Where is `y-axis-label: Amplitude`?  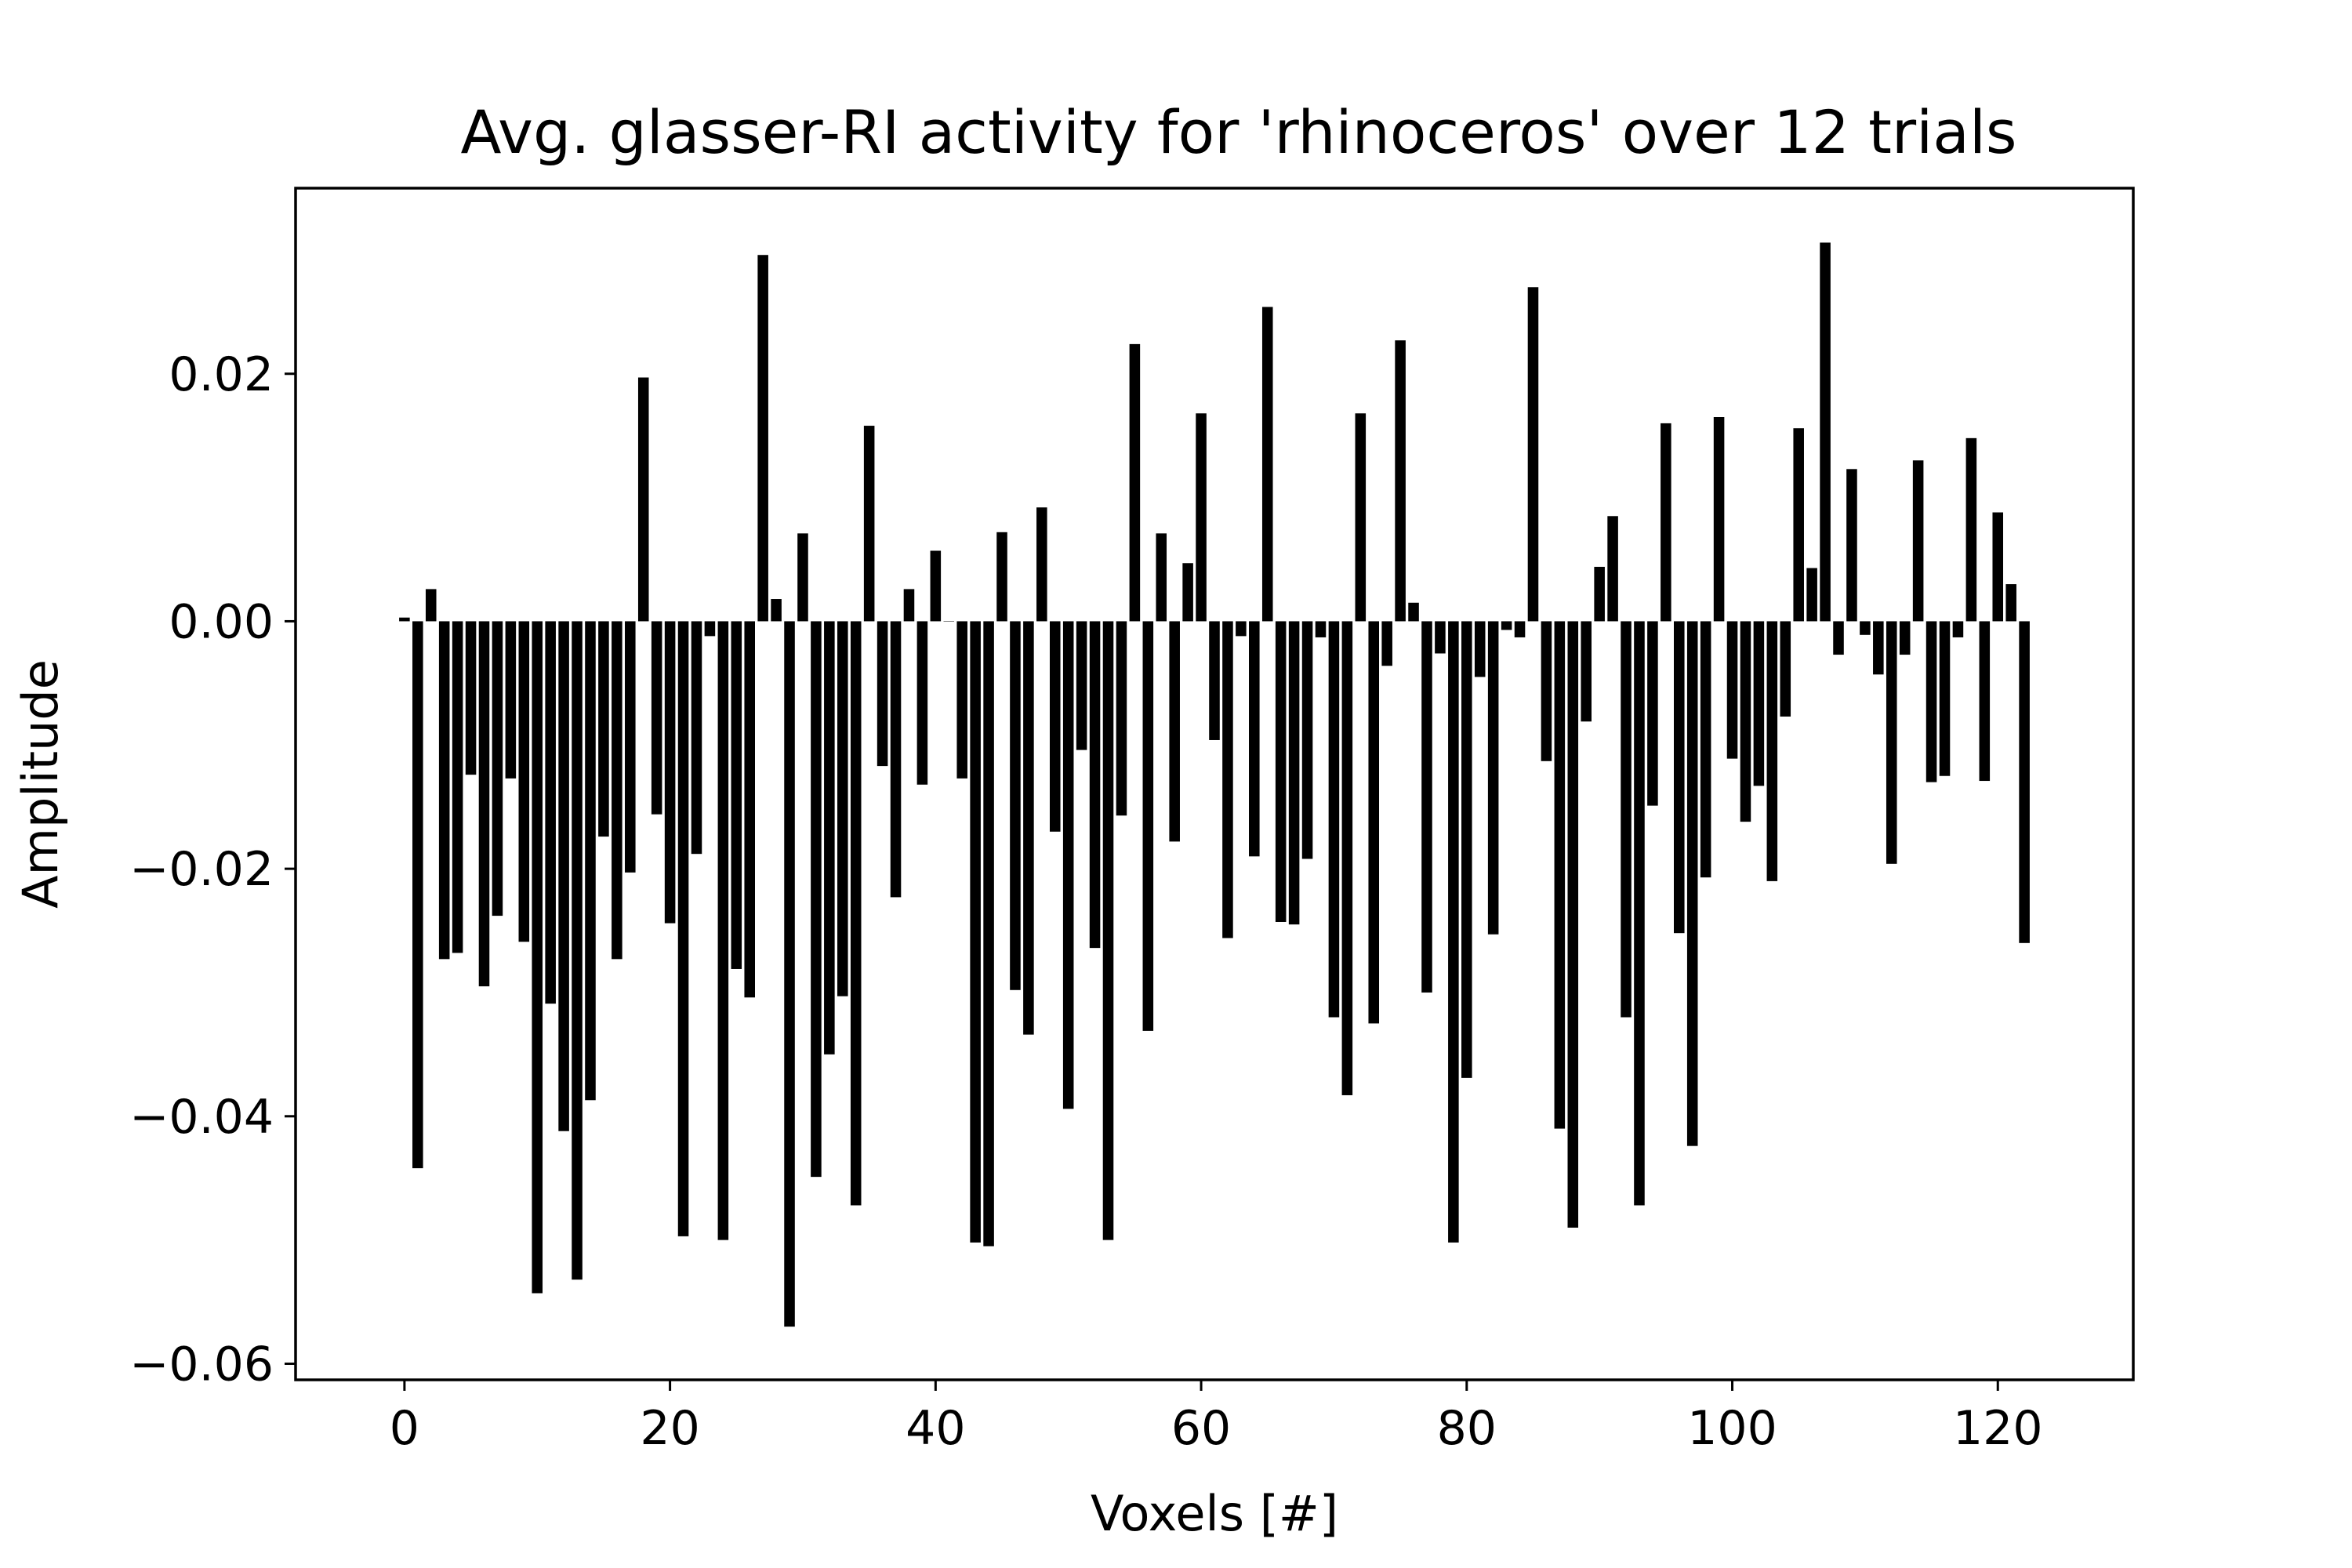 y-axis-label: Amplitude is located at coordinates (40, 784).